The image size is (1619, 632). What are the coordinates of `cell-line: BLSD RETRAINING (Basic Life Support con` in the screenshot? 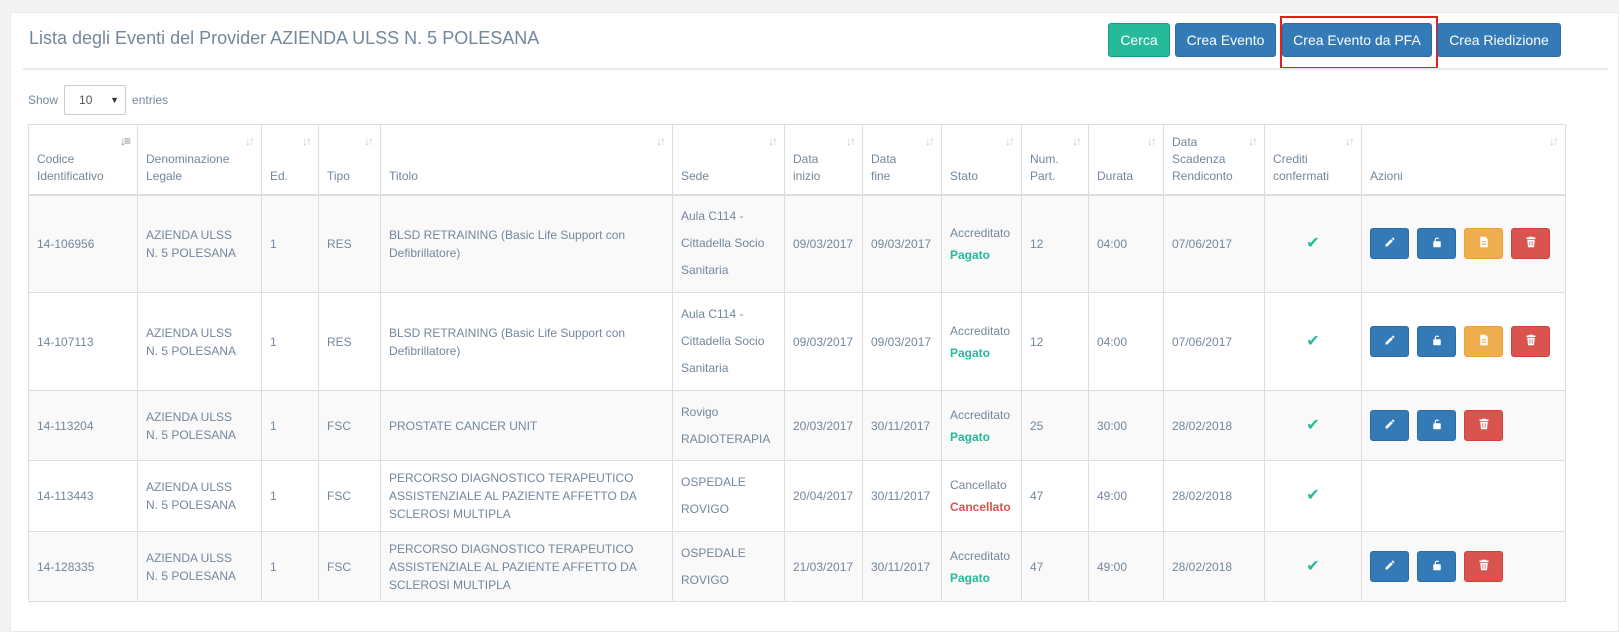 It's located at (507, 234).